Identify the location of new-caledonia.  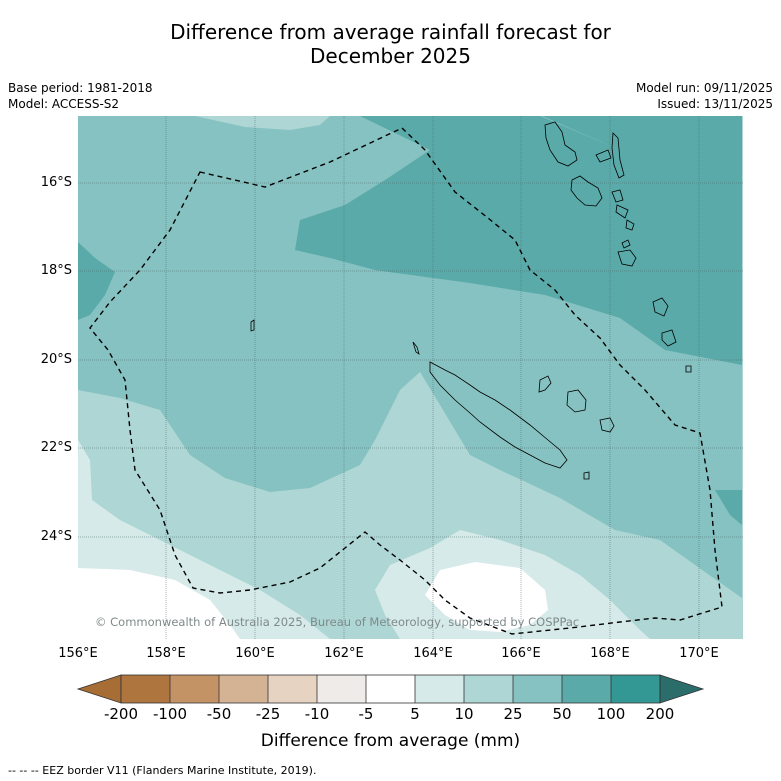
(498, 415).